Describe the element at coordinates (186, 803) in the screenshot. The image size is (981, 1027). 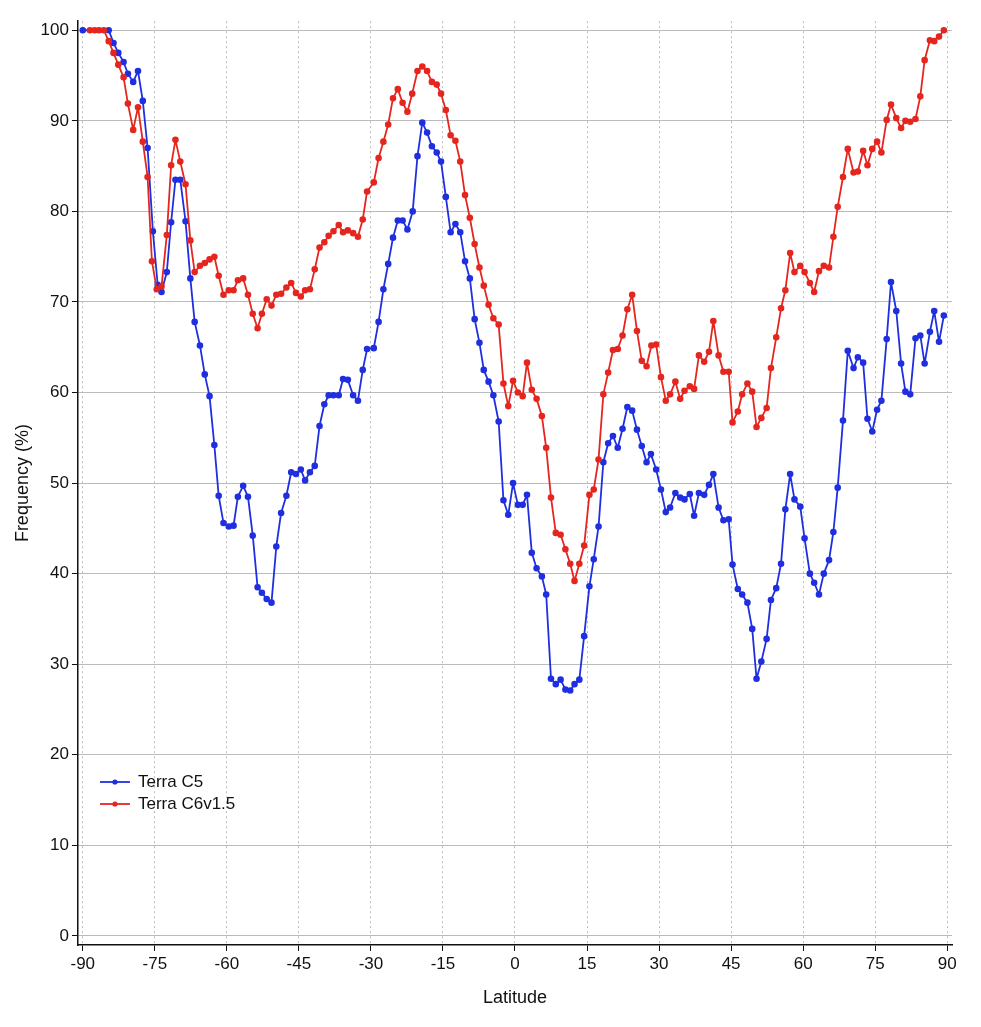
I see `legend-label: Terra C6v1.5` at that location.